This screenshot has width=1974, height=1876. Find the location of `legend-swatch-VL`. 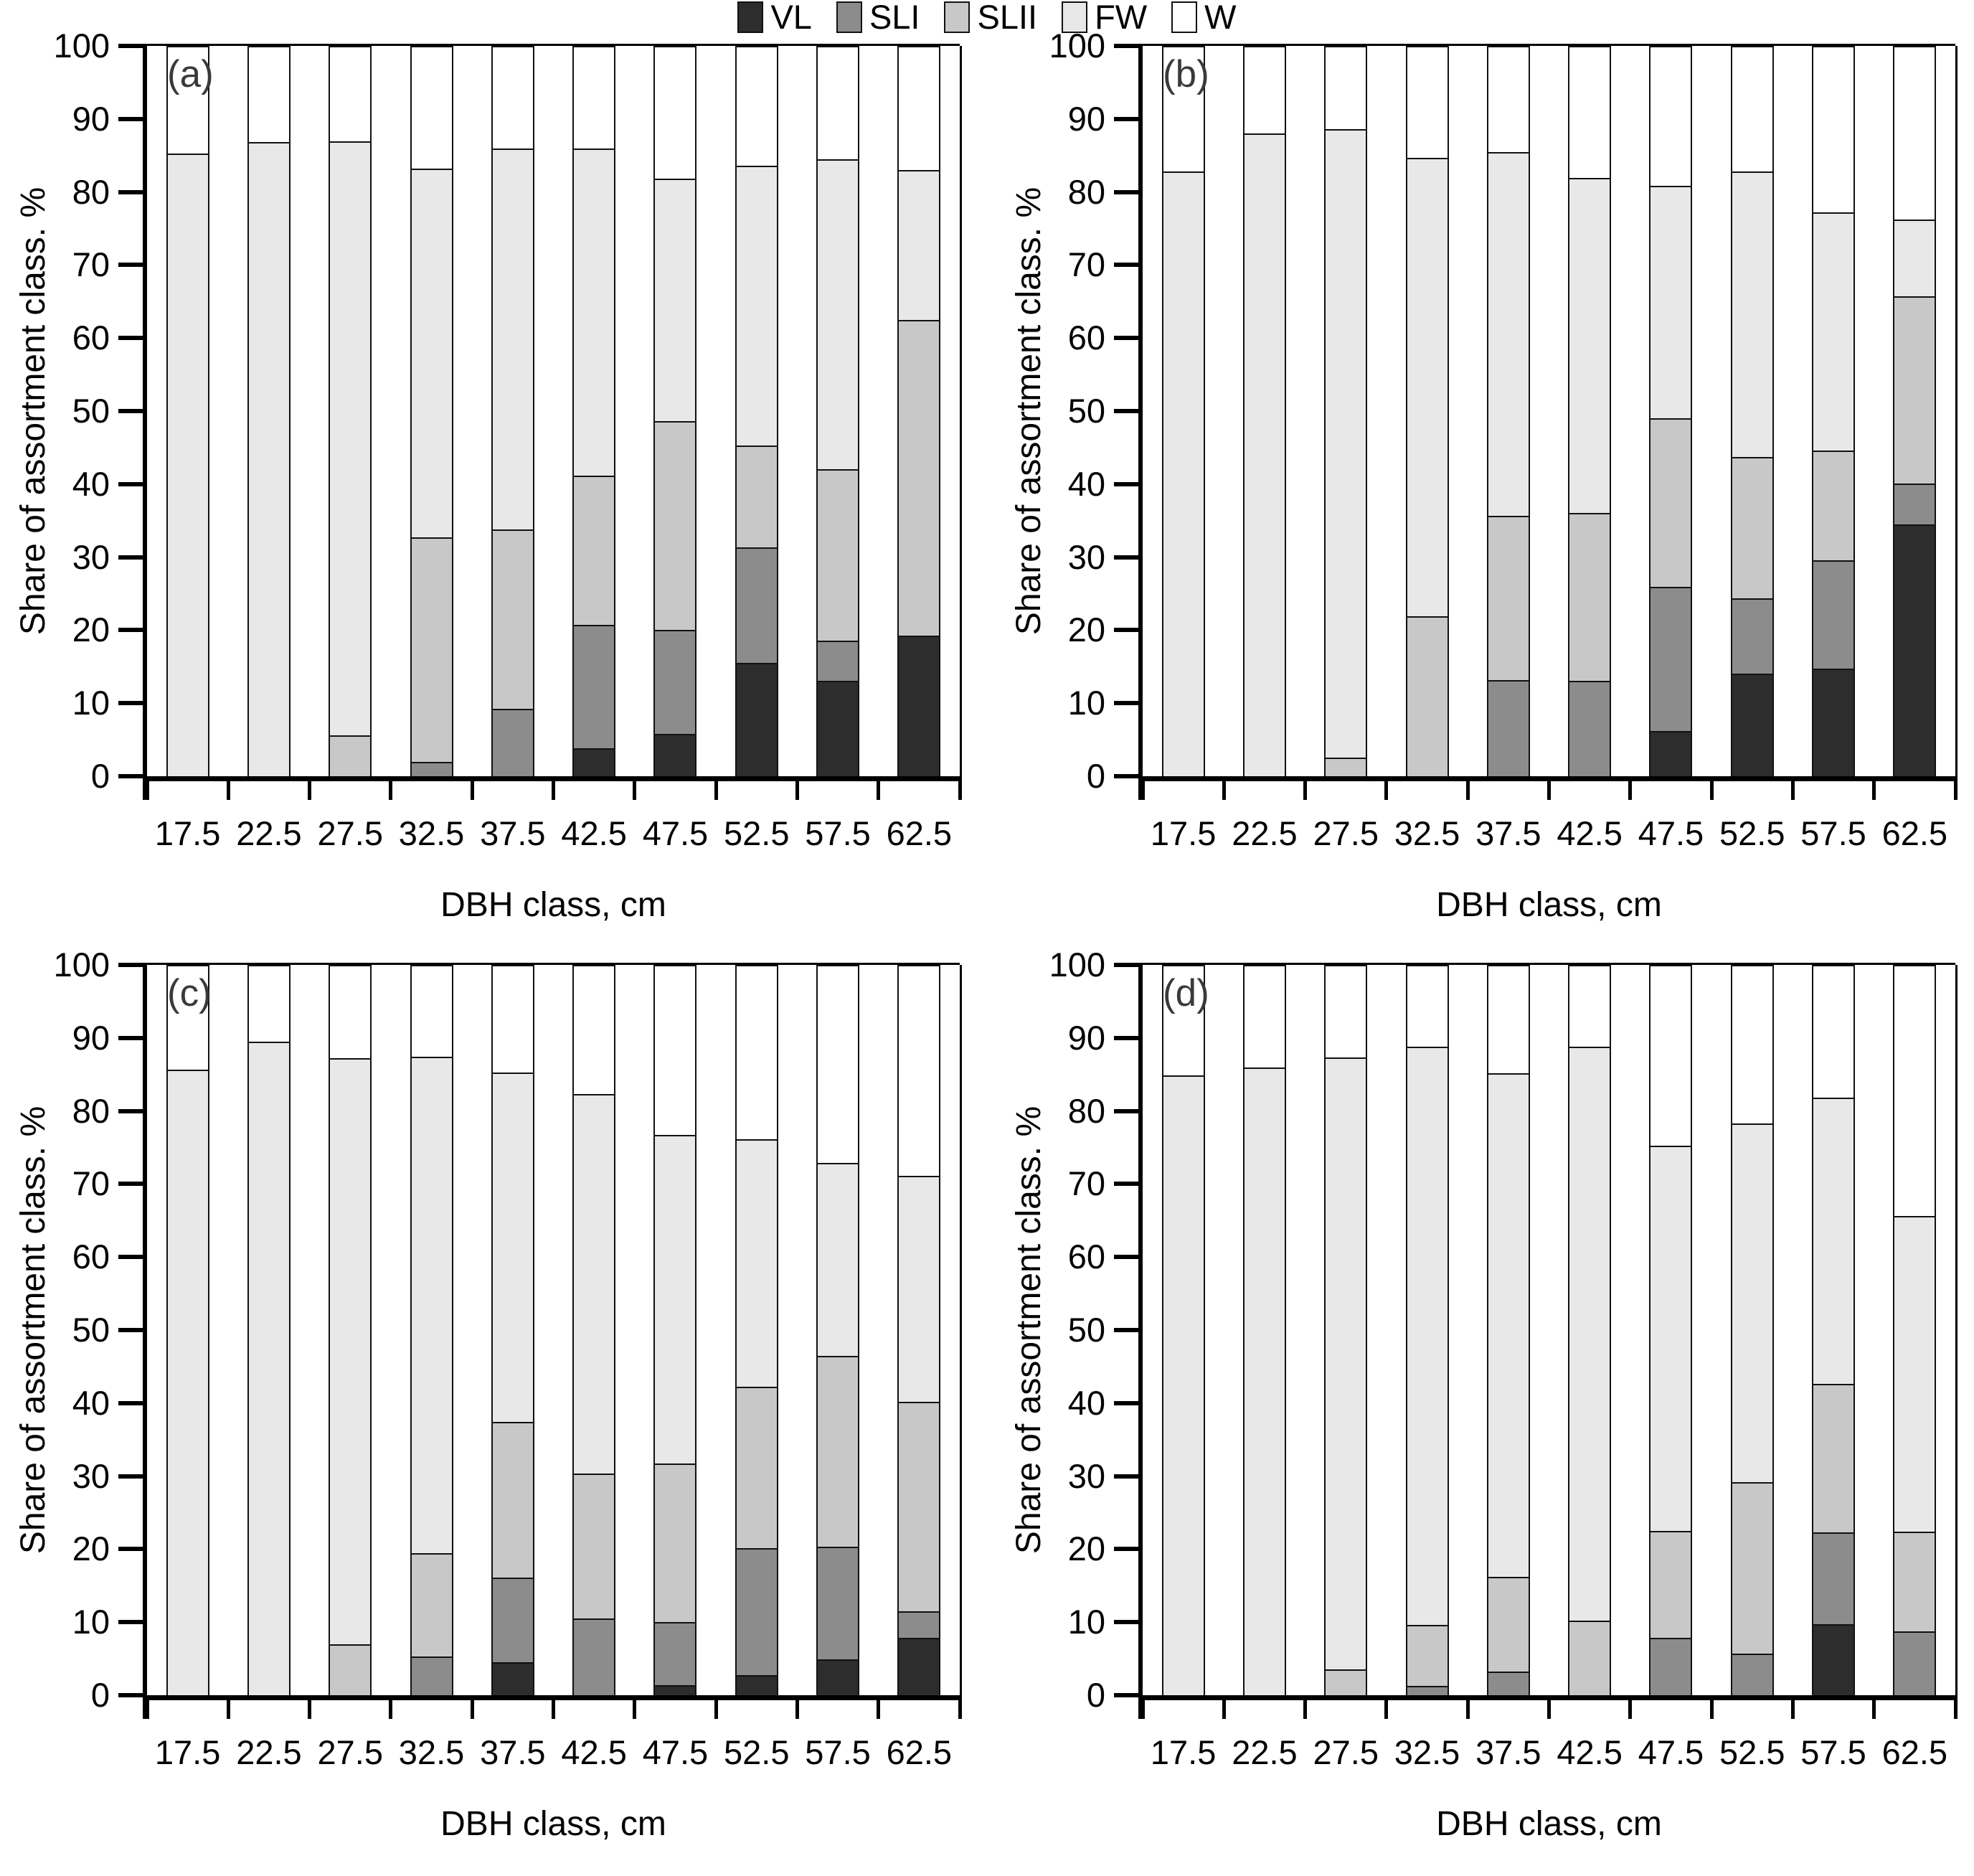

legend-swatch-VL is located at coordinates (750, 17).